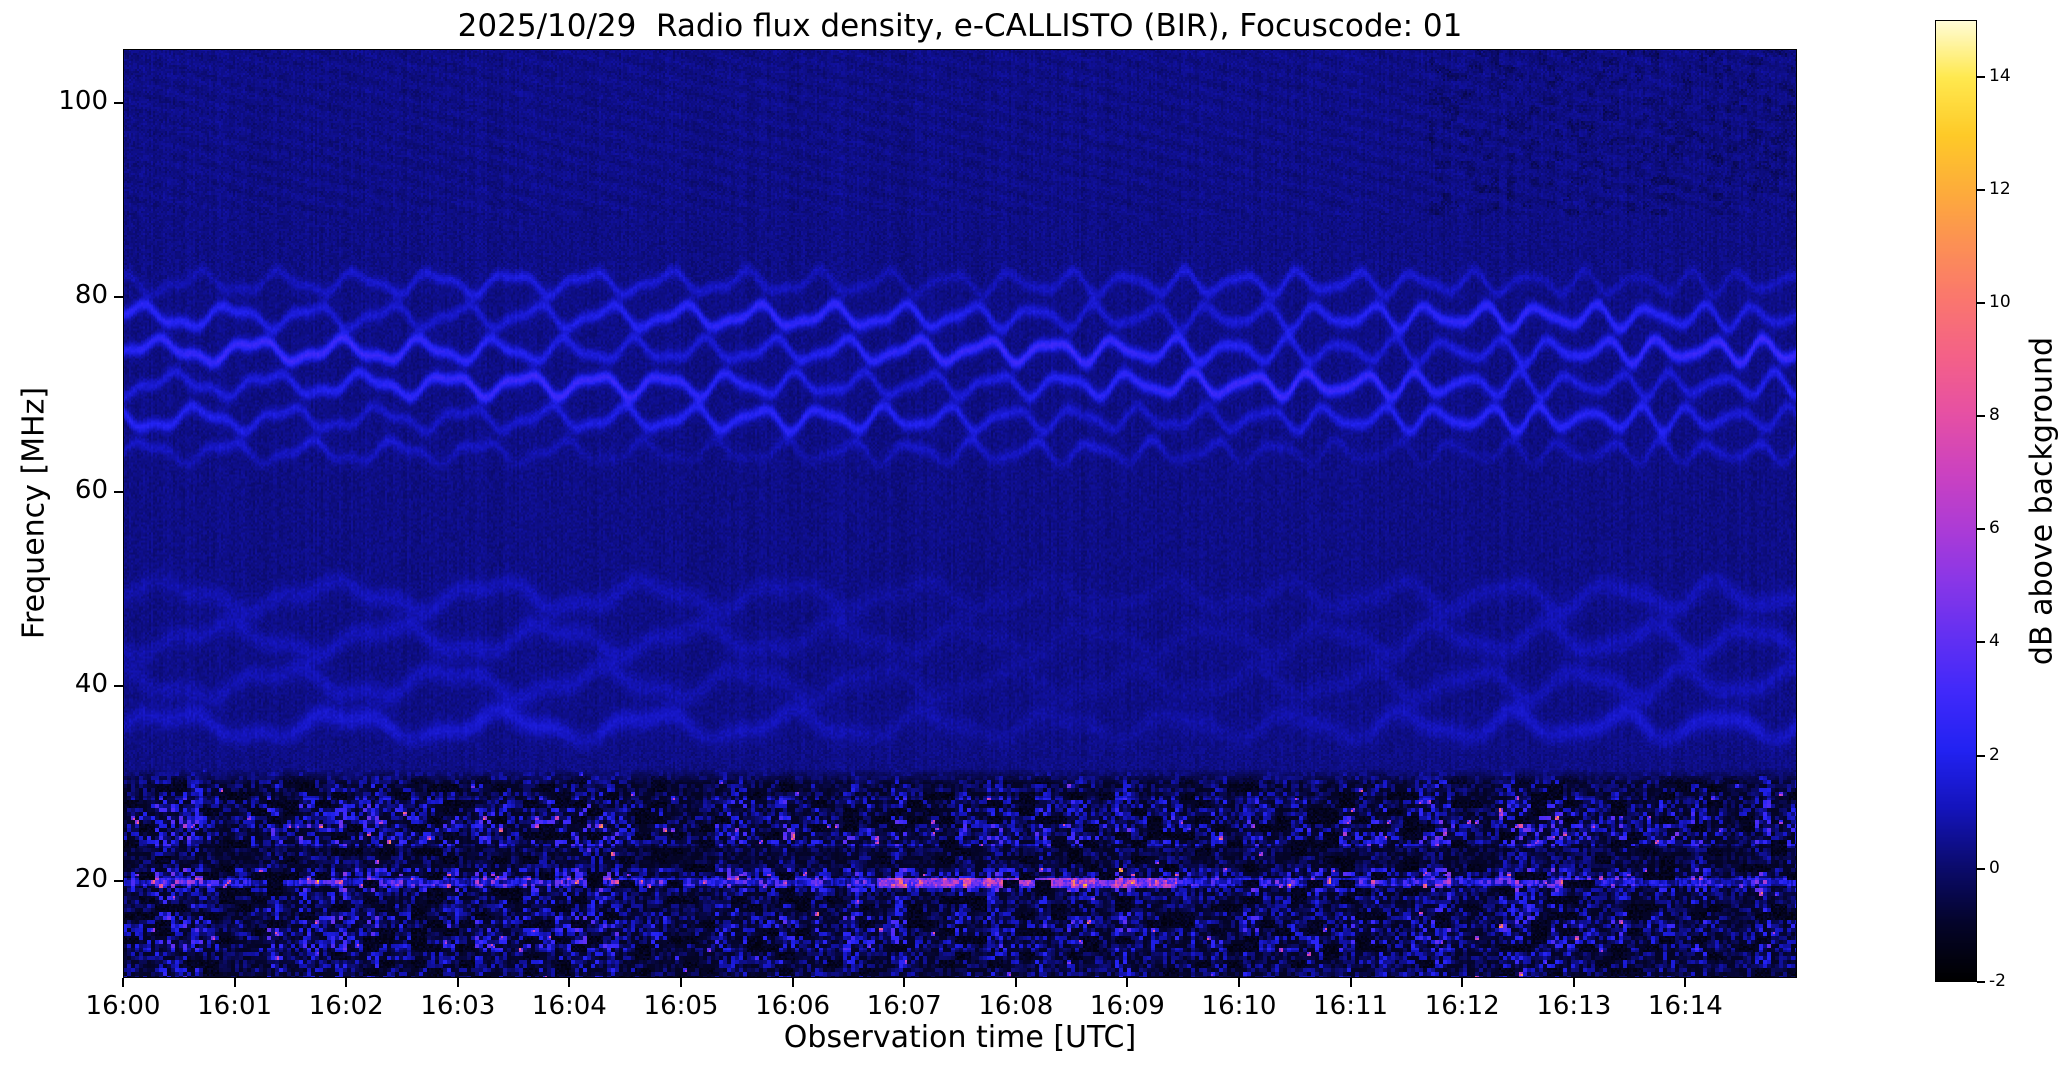 This screenshot has height=1067, width=2066. Describe the element at coordinates (123, 1006) in the screenshot. I see `x-tick-label: 16:00` at that location.